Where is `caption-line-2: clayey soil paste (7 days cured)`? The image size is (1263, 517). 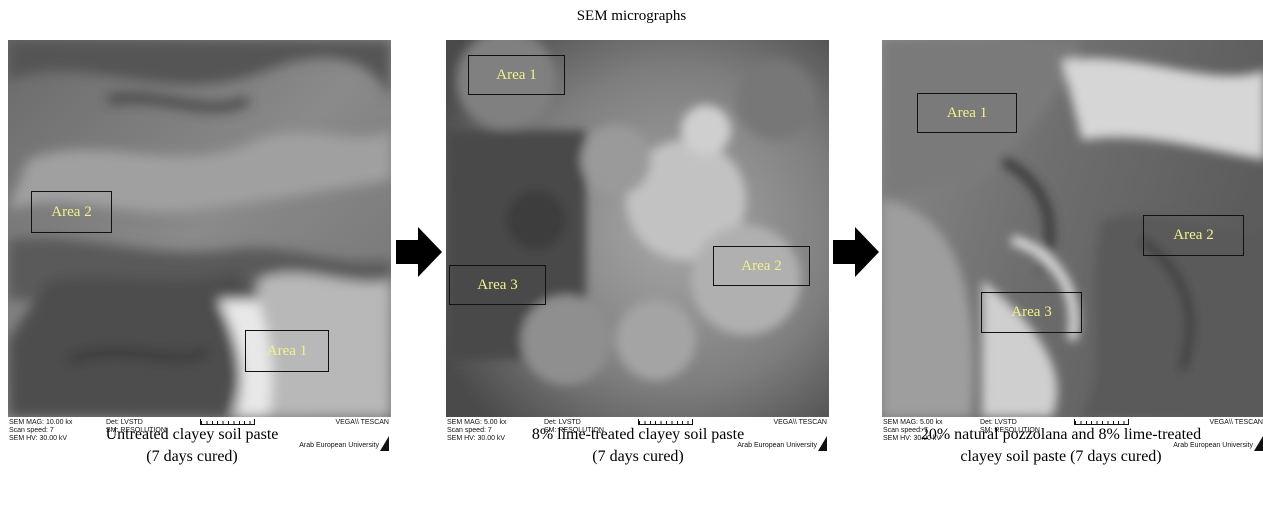
caption-line-2: clayey soil paste (7 days cured) is located at coordinates (1061, 456).